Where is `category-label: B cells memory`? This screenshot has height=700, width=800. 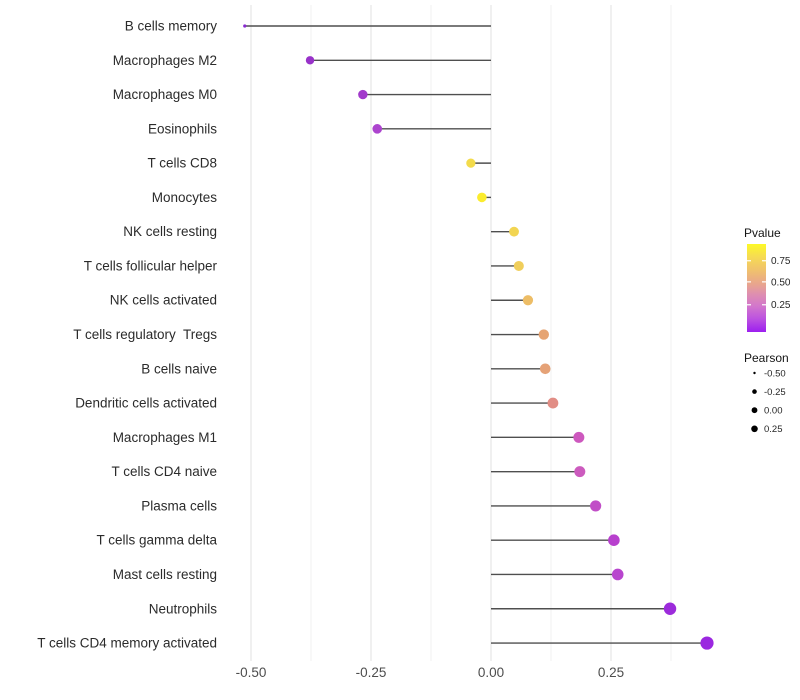
category-label: B cells memory is located at coordinates (171, 26).